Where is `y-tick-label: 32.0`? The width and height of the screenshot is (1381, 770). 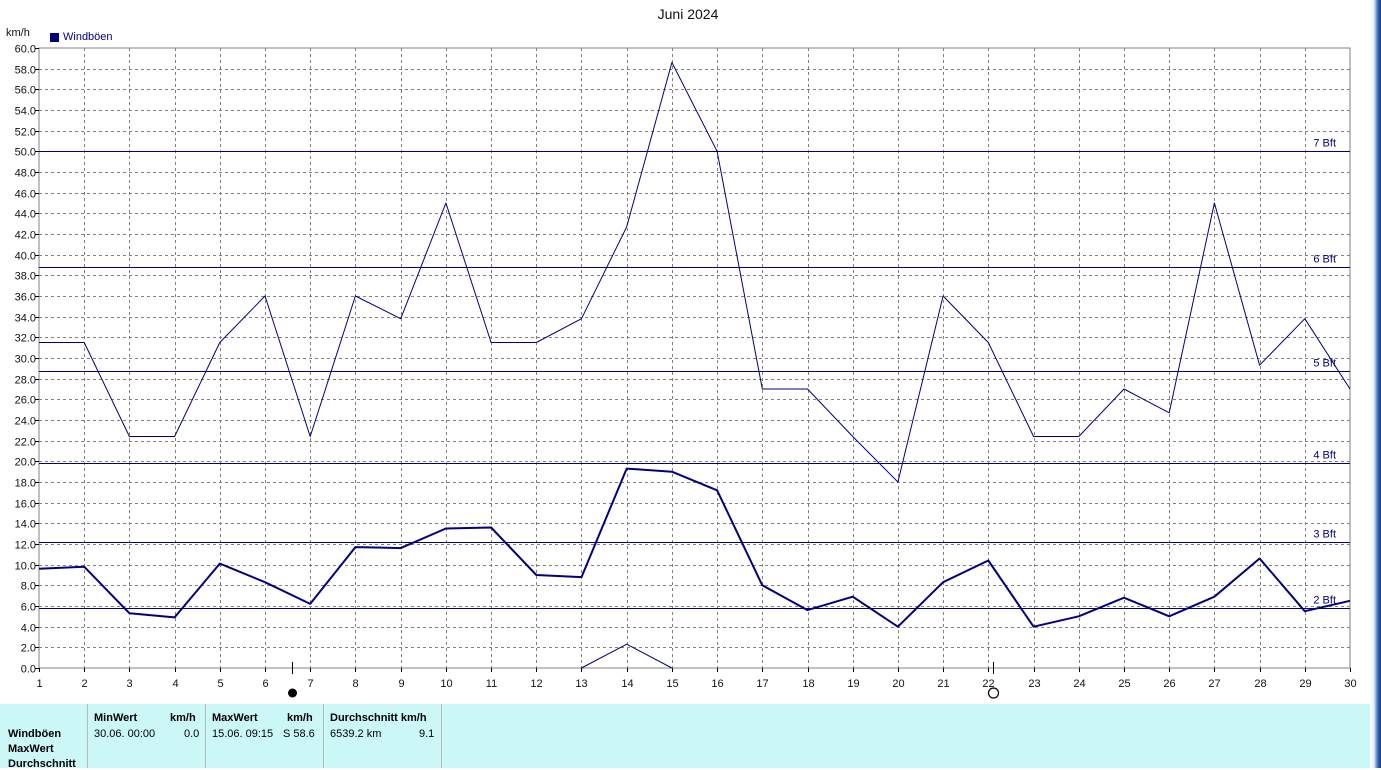
y-tick-label: 32.0 is located at coordinates (25, 339).